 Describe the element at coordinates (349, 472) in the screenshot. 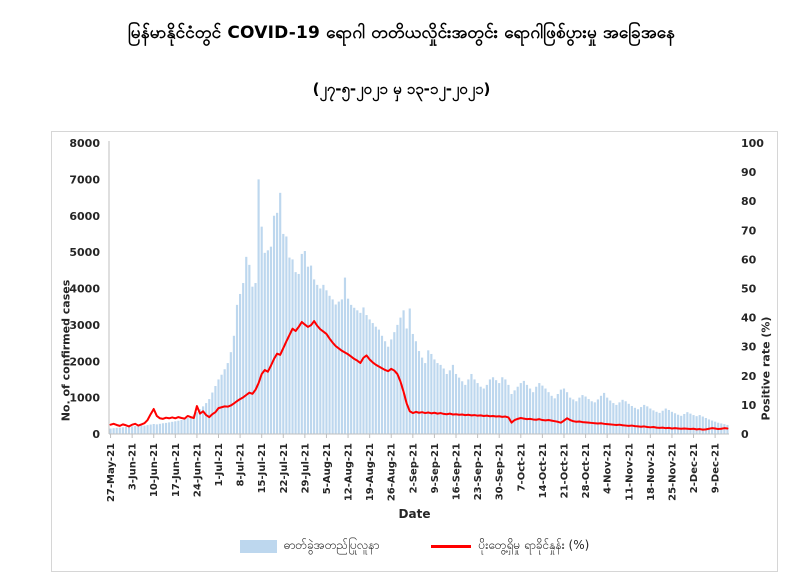

I see `svg-text: 12-Aug-21` at that location.